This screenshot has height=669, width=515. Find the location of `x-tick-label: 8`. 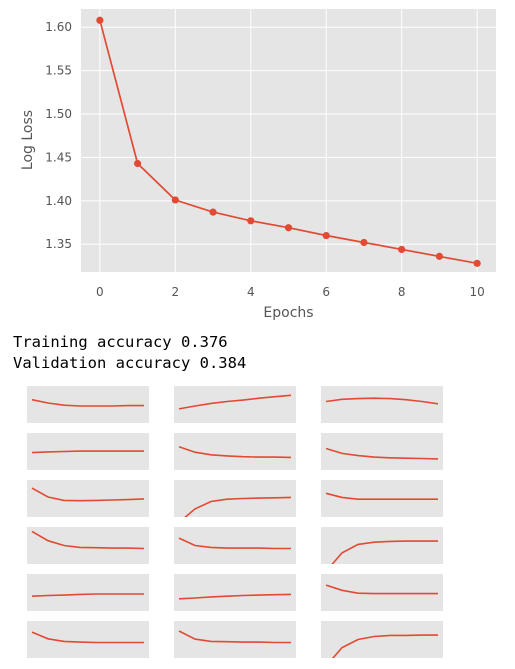

x-tick-label: 8 is located at coordinates (402, 292).